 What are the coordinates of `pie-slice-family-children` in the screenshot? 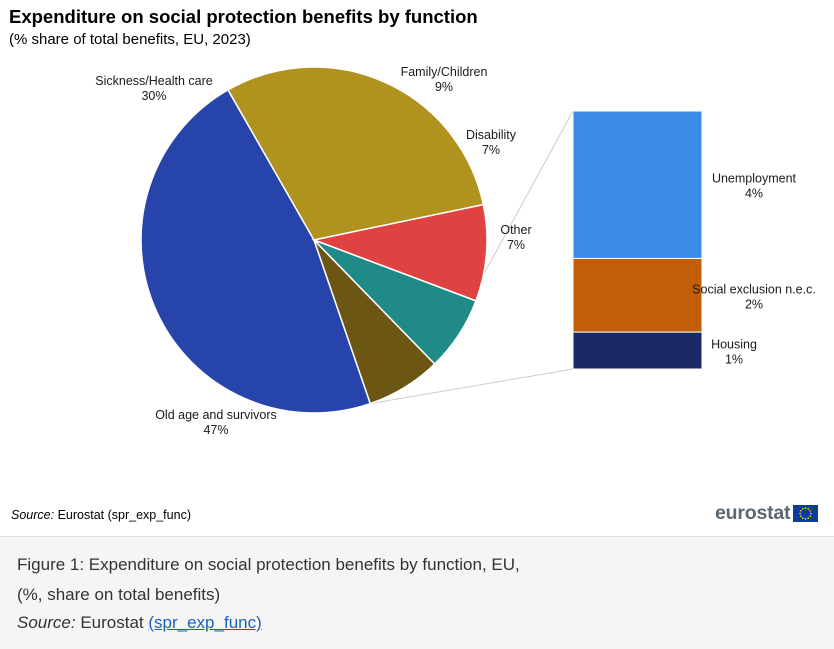 It's located at (399, 252).